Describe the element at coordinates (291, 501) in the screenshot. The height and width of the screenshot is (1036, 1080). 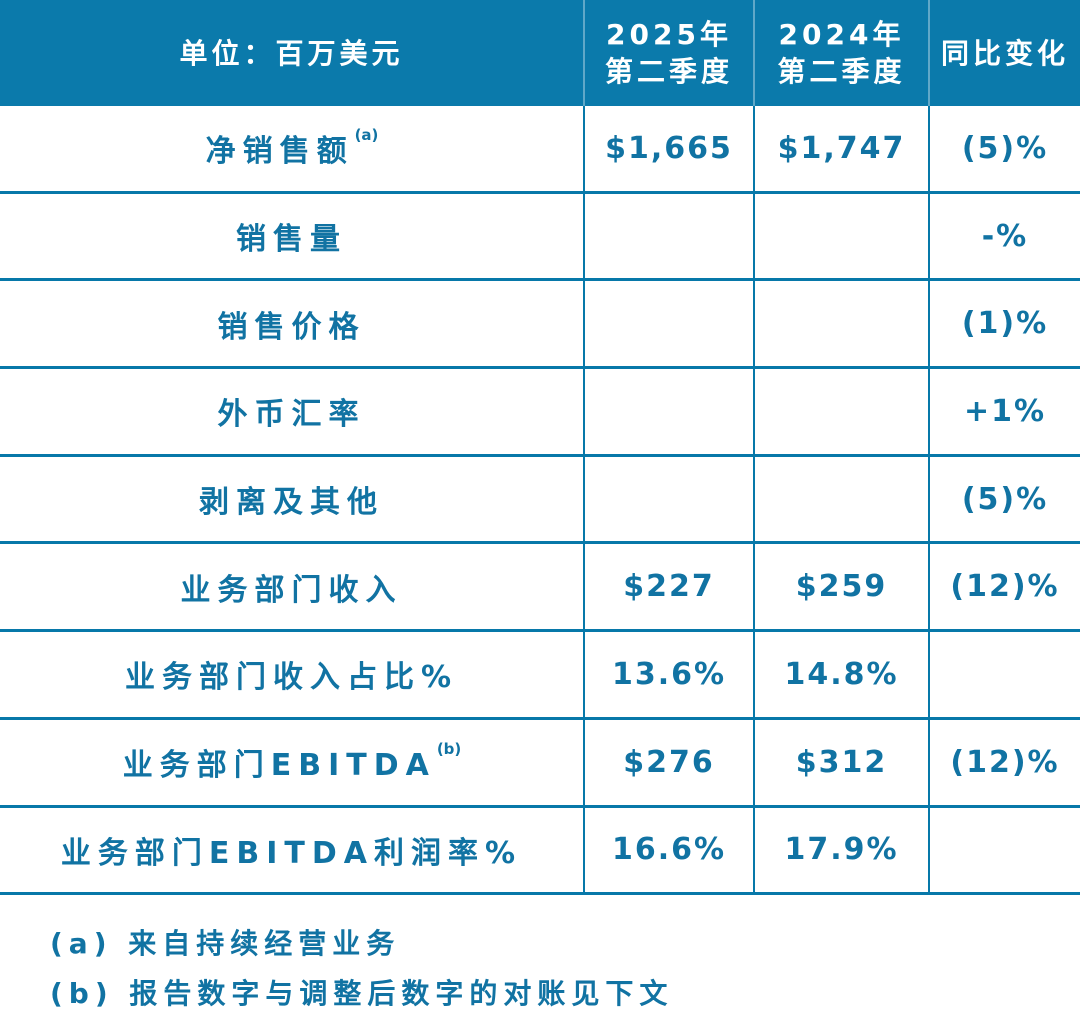
I see `row-divestiture-label: 剥离及其他` at that location.